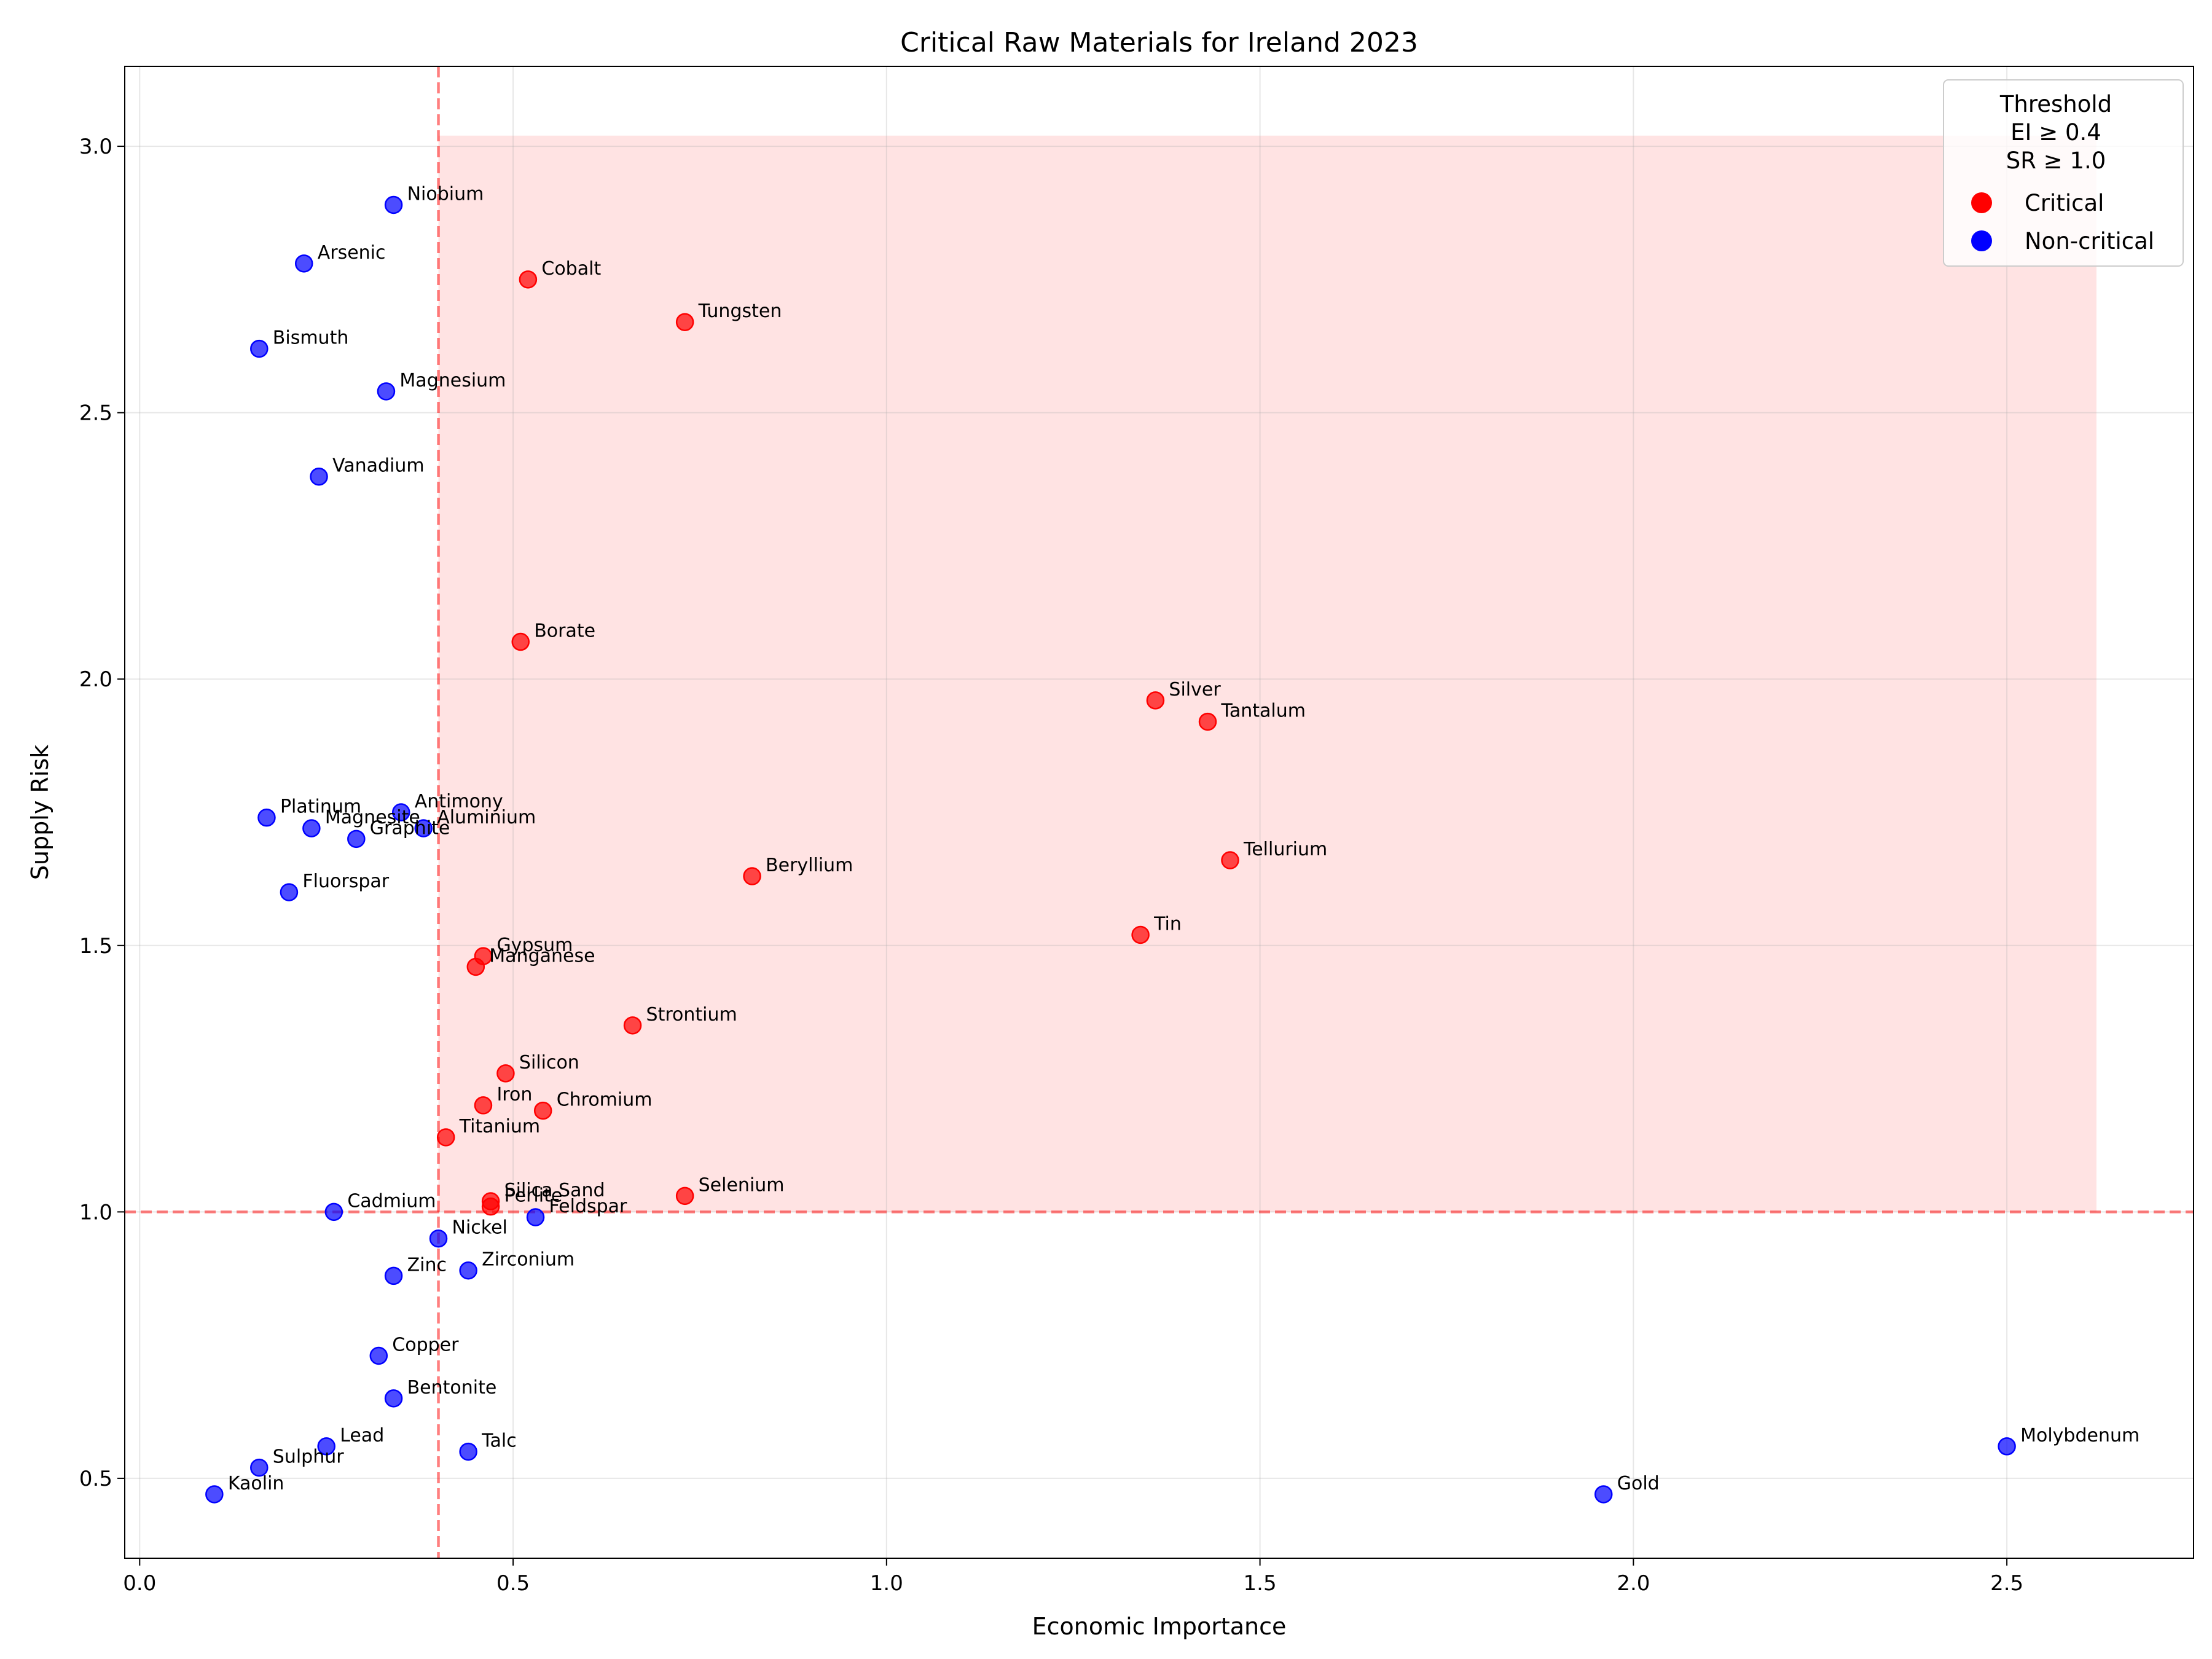 The width and height of the screenshot is (2212, 1659). I want to click on x-tick-label: 2.5, so click(2006, 1583).